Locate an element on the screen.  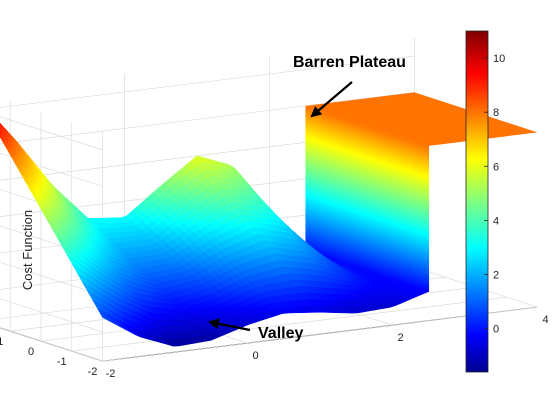
x-tick-label: 4 is located at coordinates (545, 320).